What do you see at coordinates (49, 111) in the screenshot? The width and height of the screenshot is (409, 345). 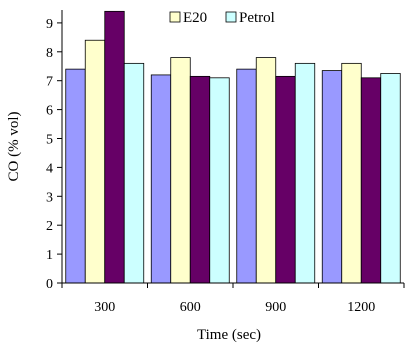 I see `y-tick-label: 6` at bounding box center [49, 111].